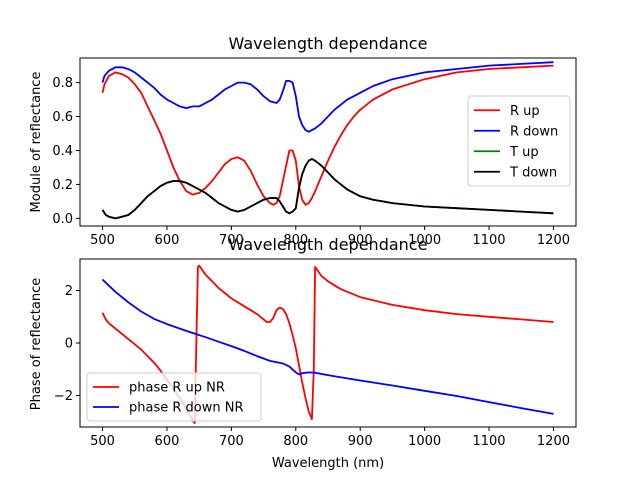  I want to click on bottom-plot-x-axis-label: Wavelength (nm), so click(328, 463).